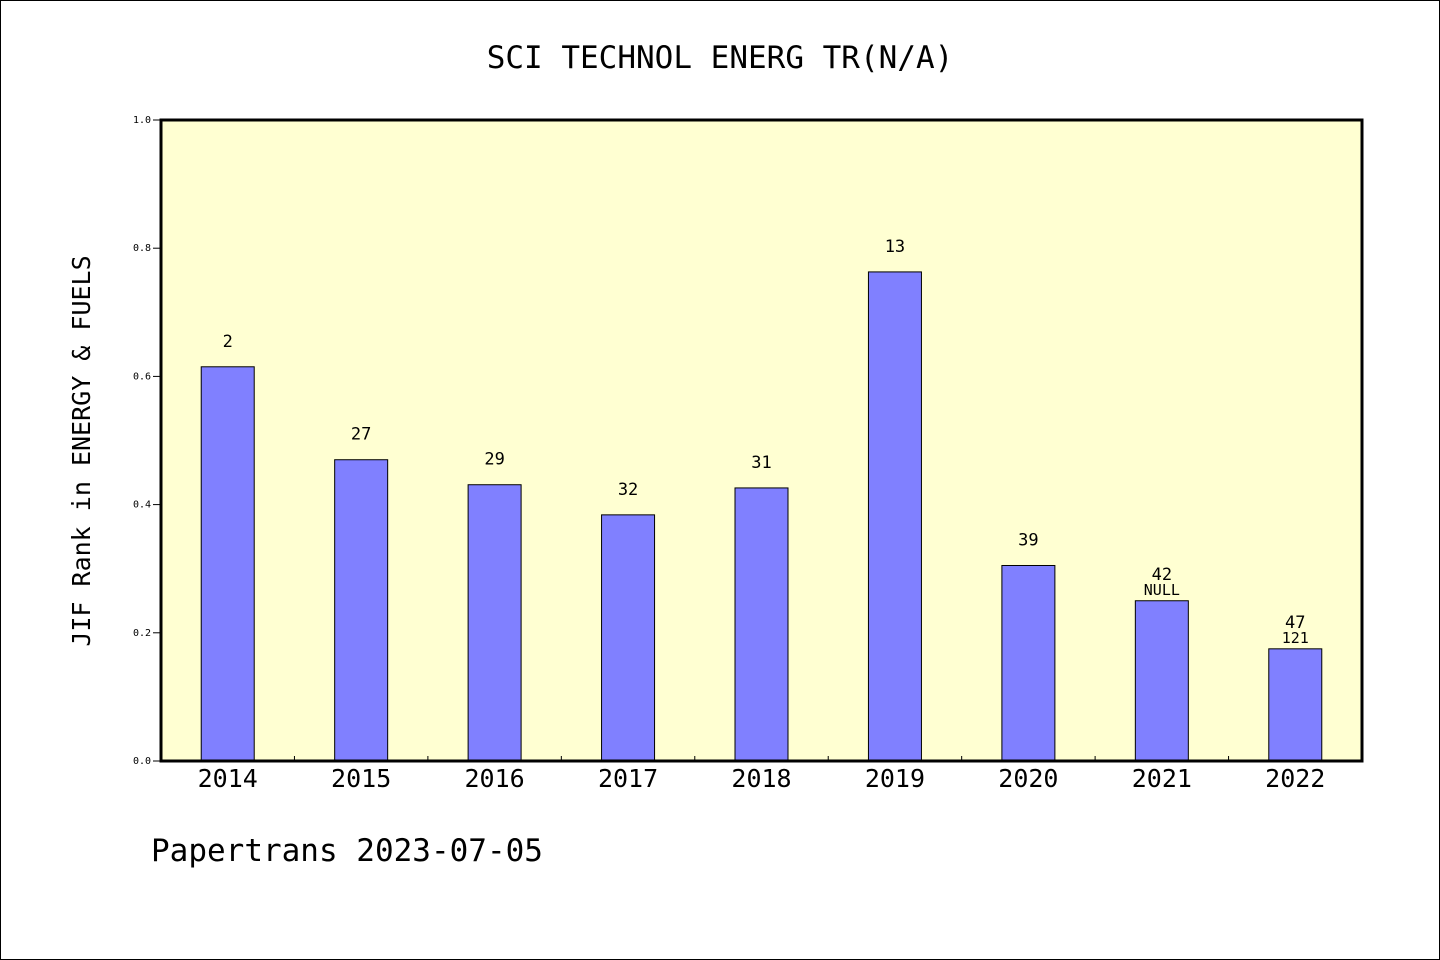 The width and height of the screenshot is (1440, 960). What do you see at coordinates (142, 376) in the screenshot?
I see `y-tick-label: 0.6` at bounding box center [142, 376].